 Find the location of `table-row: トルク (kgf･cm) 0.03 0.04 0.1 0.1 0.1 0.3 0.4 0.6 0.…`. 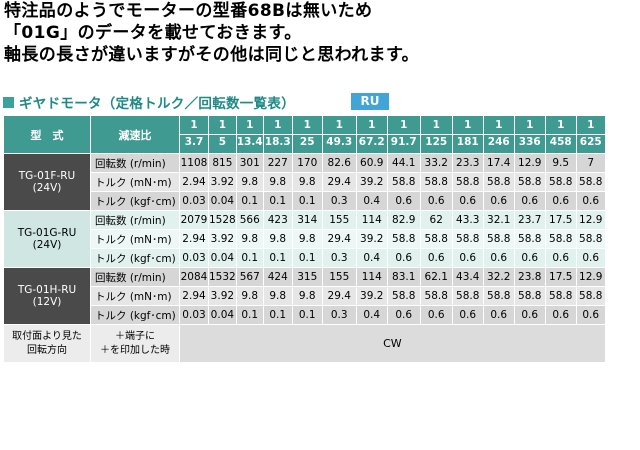

table-row: トルク (kgf･cm) 0.03 0.04 0.1 0.1 0.1 0.3 0.4 0.6 0.… is located at coordinates (305, 315).